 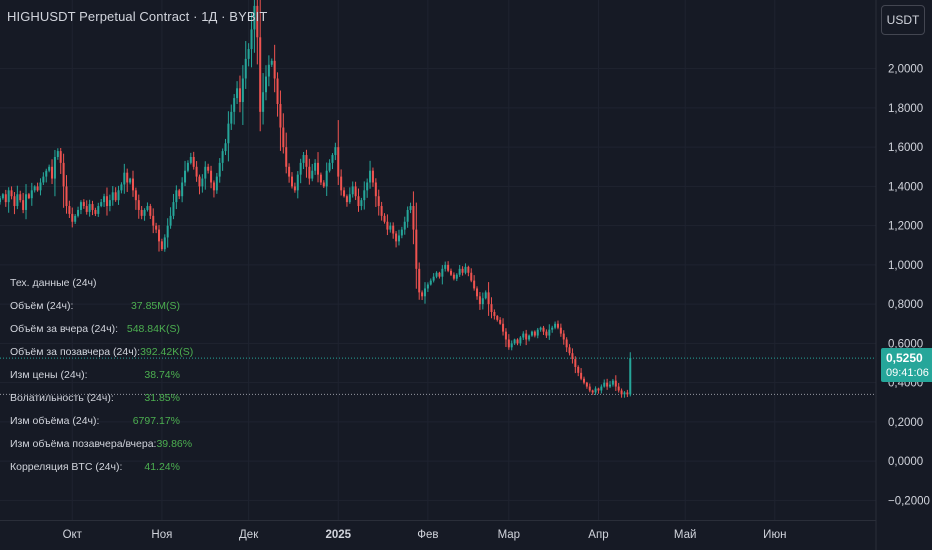 What do you see at coordinates (162, 375) in the screenshot?
I see `tech-row-value: 38.74%` at bounding box center [162, 375].